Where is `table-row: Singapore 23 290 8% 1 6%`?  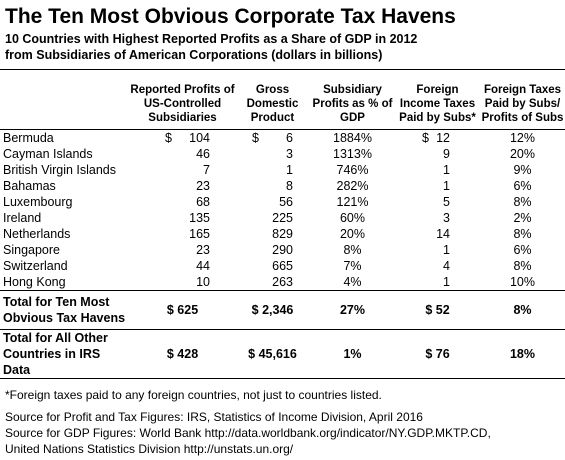 table-row: Singapore 23 290 8% 1 6% is located at coordinates (282, 250).